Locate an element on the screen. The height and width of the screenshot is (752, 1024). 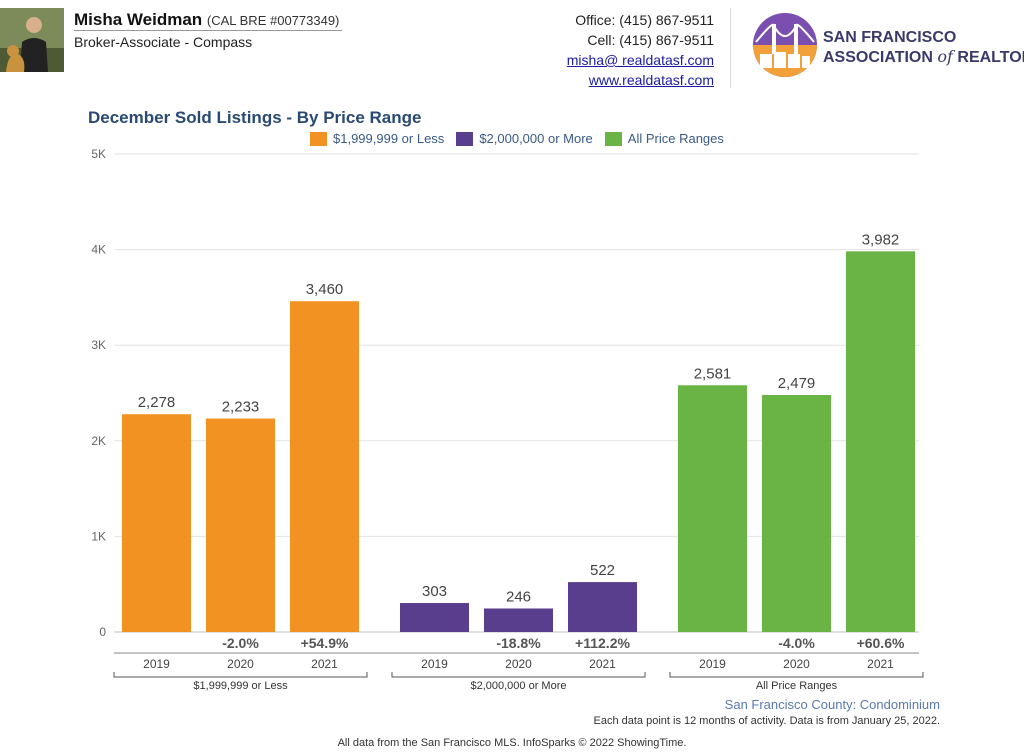
y-tick-label: 1K is located at coordinates (98, 536).